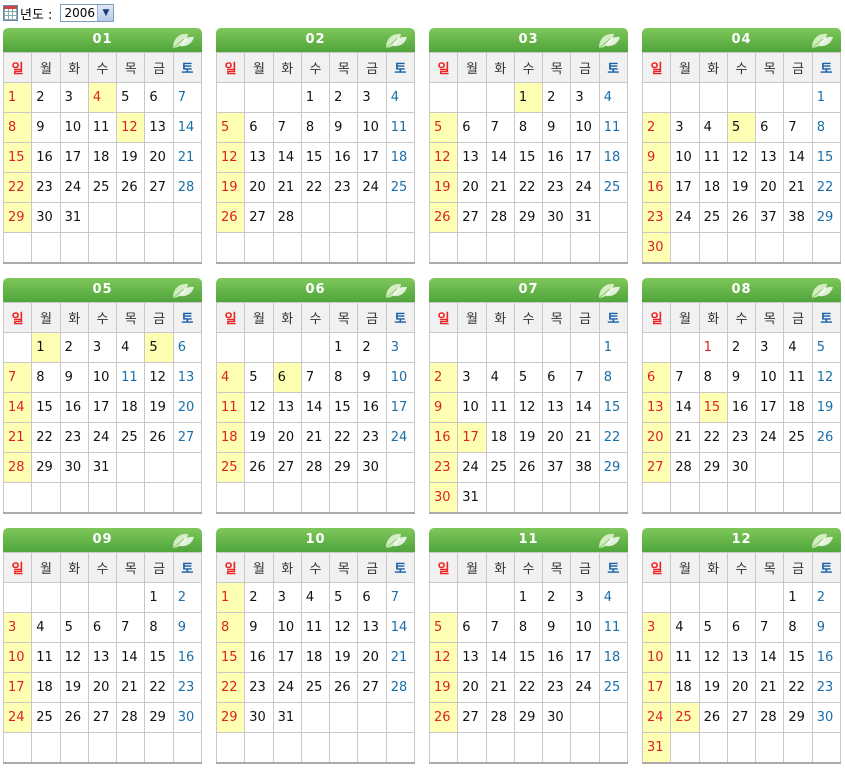 This screenshot has height=774, width=845. I want to click on day-cell: 7, so click(315, 377).